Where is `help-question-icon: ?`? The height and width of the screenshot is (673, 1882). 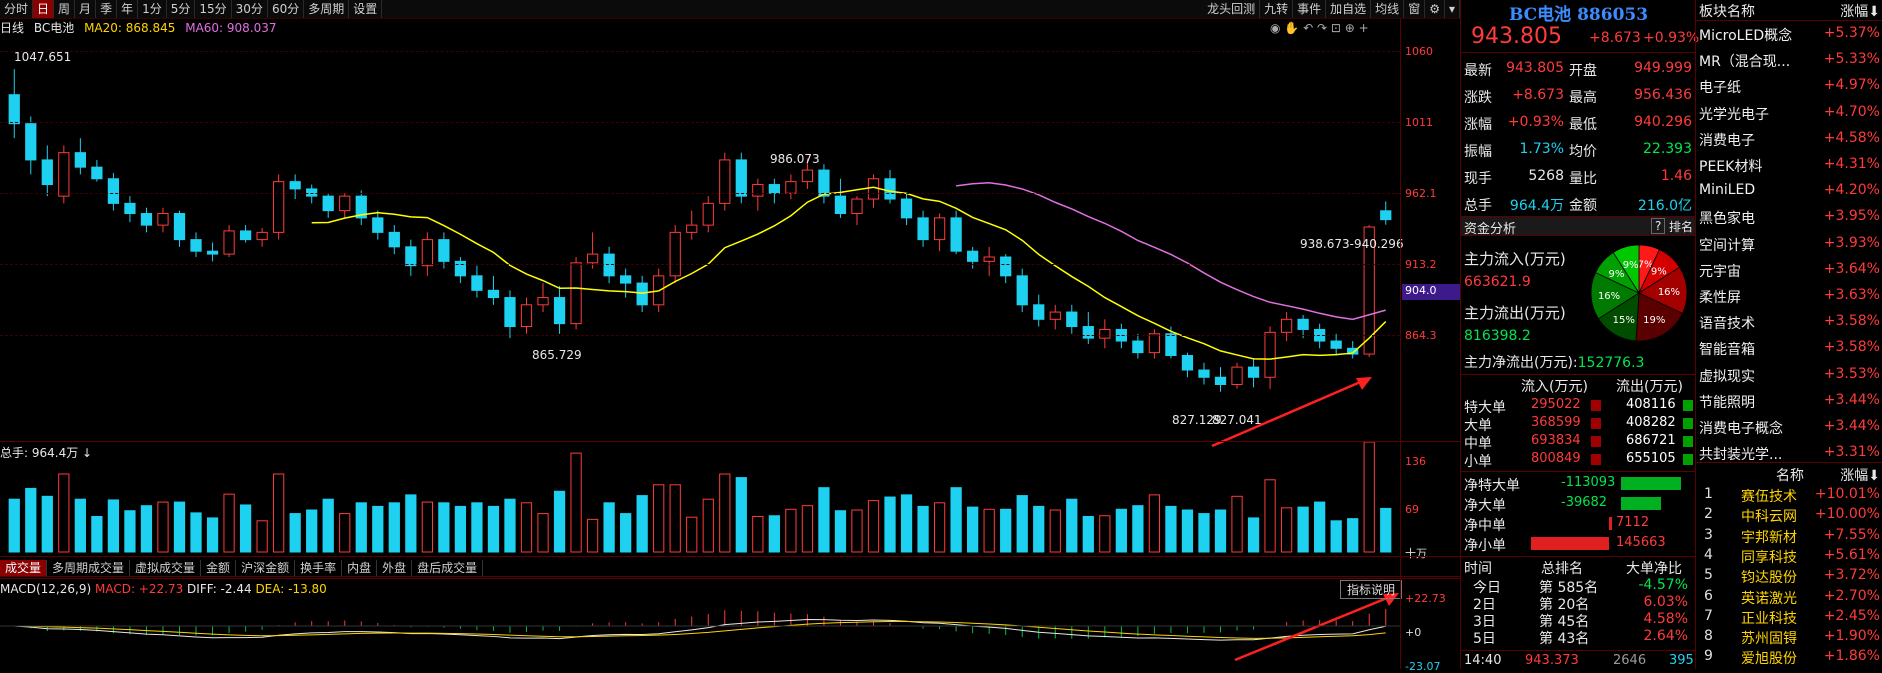
help-question-icon: ? is located at coordinates (1658, 226).